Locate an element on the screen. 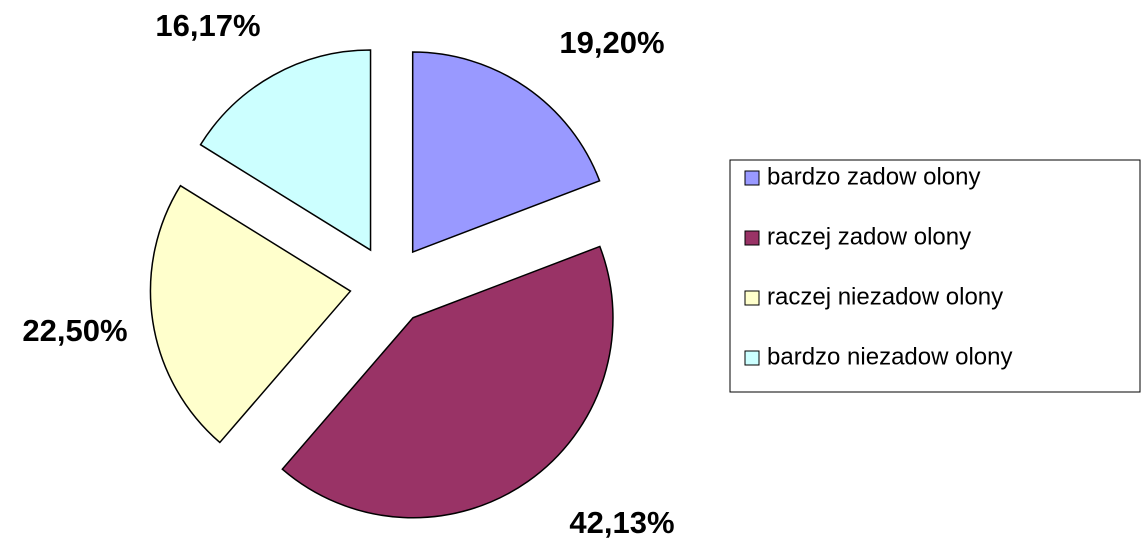  slice-label: 16,17% is located at coordinates (207, 25).